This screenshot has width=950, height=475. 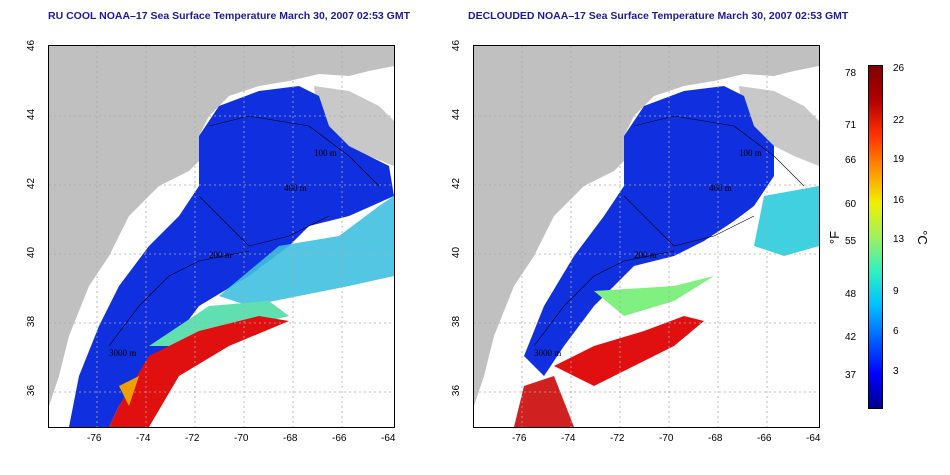 I want to click on colorbar, so click(x=875, y=237).